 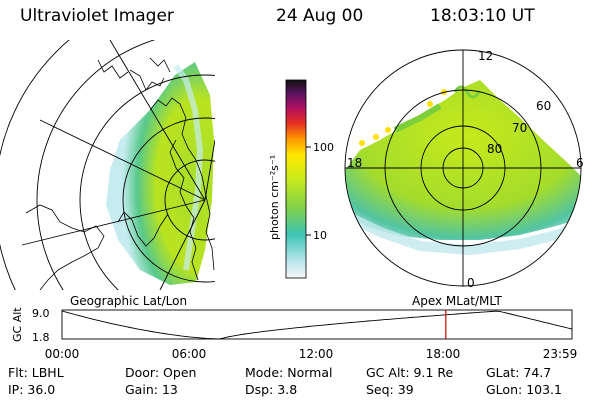 I want to click on info-dsp: Dsp: 3.8, so click(x=271, y=389).